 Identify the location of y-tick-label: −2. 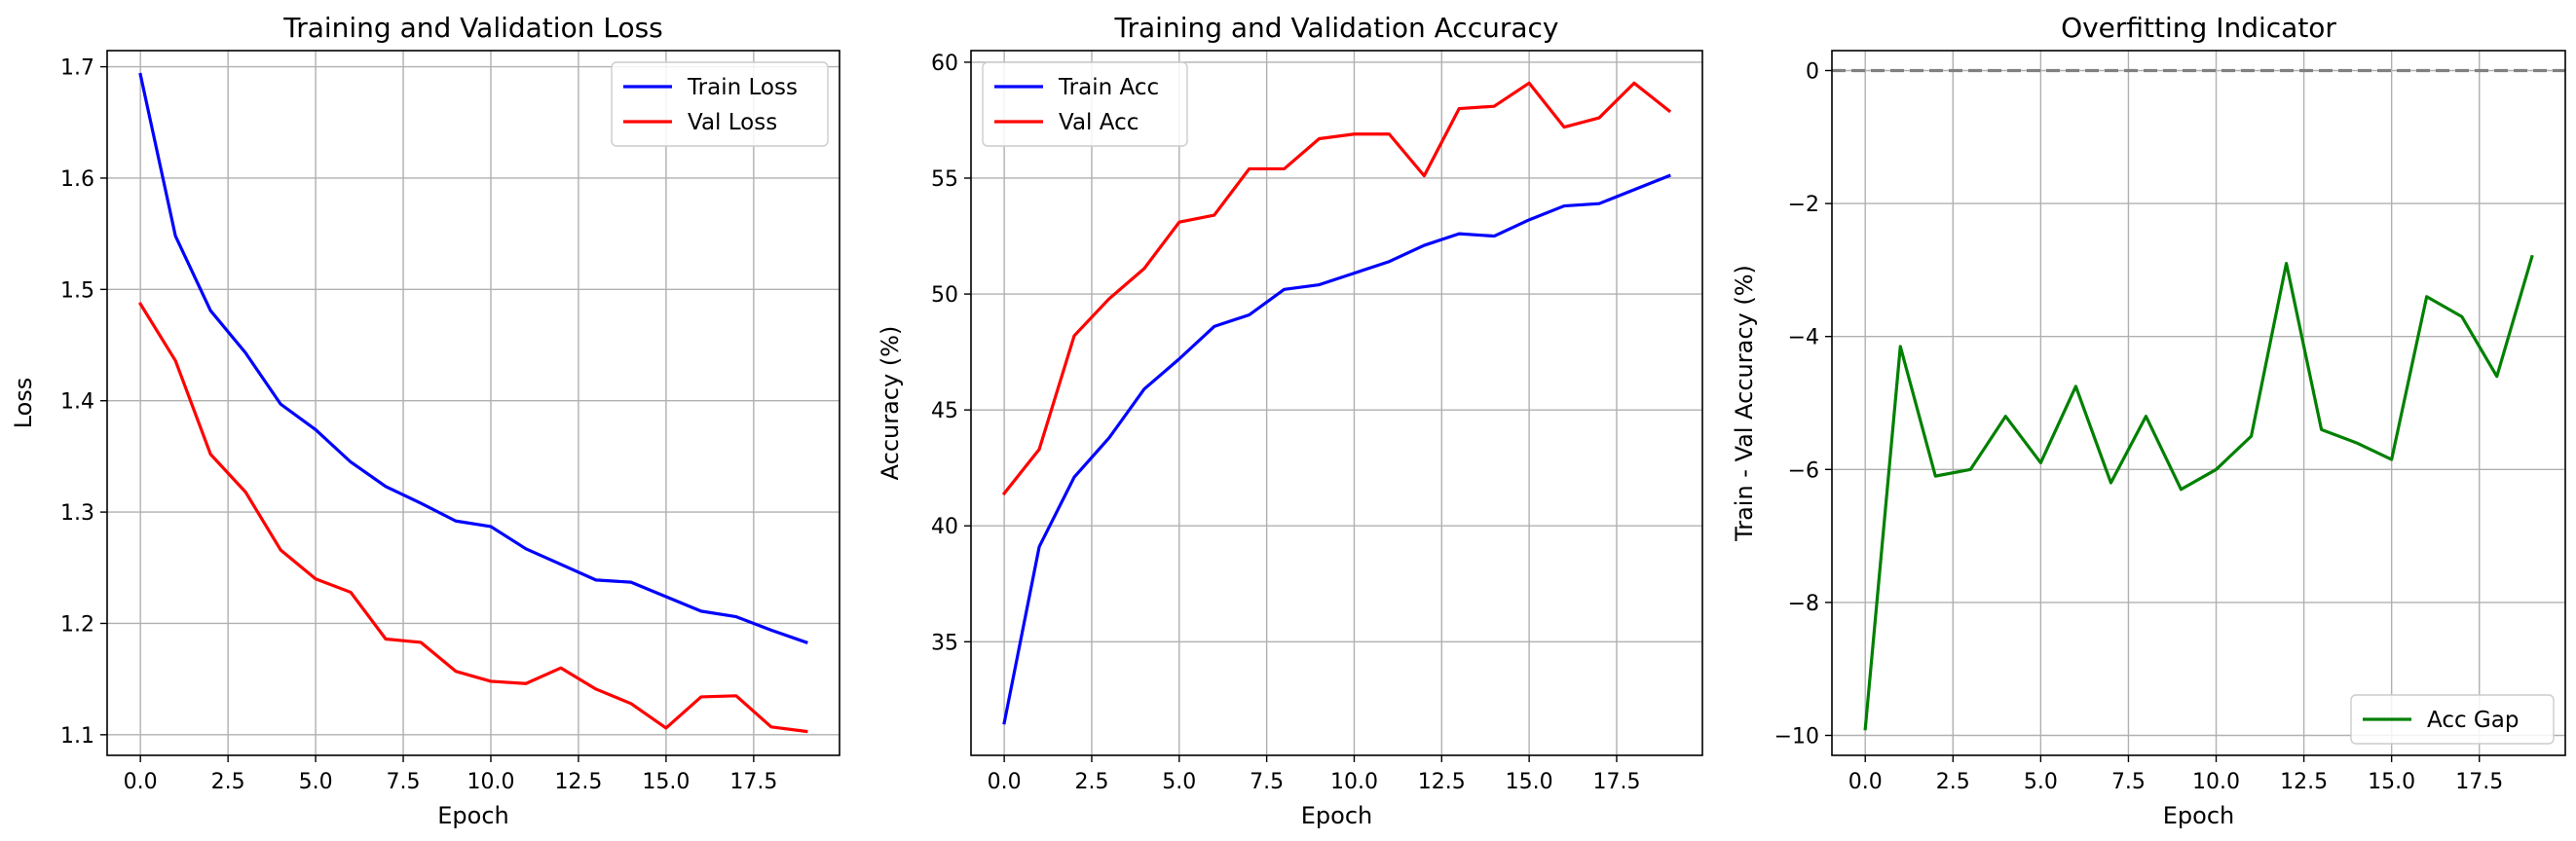
(1803, 205).